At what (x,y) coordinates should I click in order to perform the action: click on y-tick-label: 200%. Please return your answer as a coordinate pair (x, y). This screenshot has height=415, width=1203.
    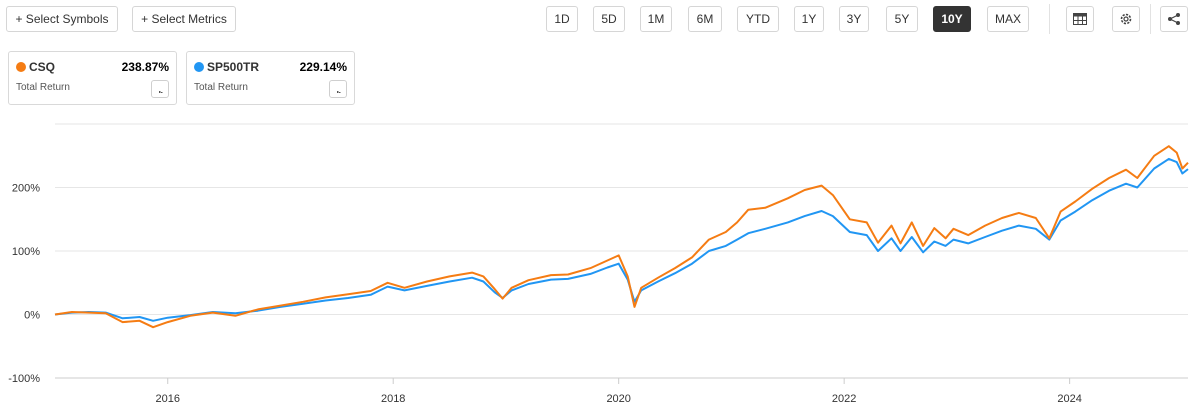
    Looking at the image, I should click on (26, 189).